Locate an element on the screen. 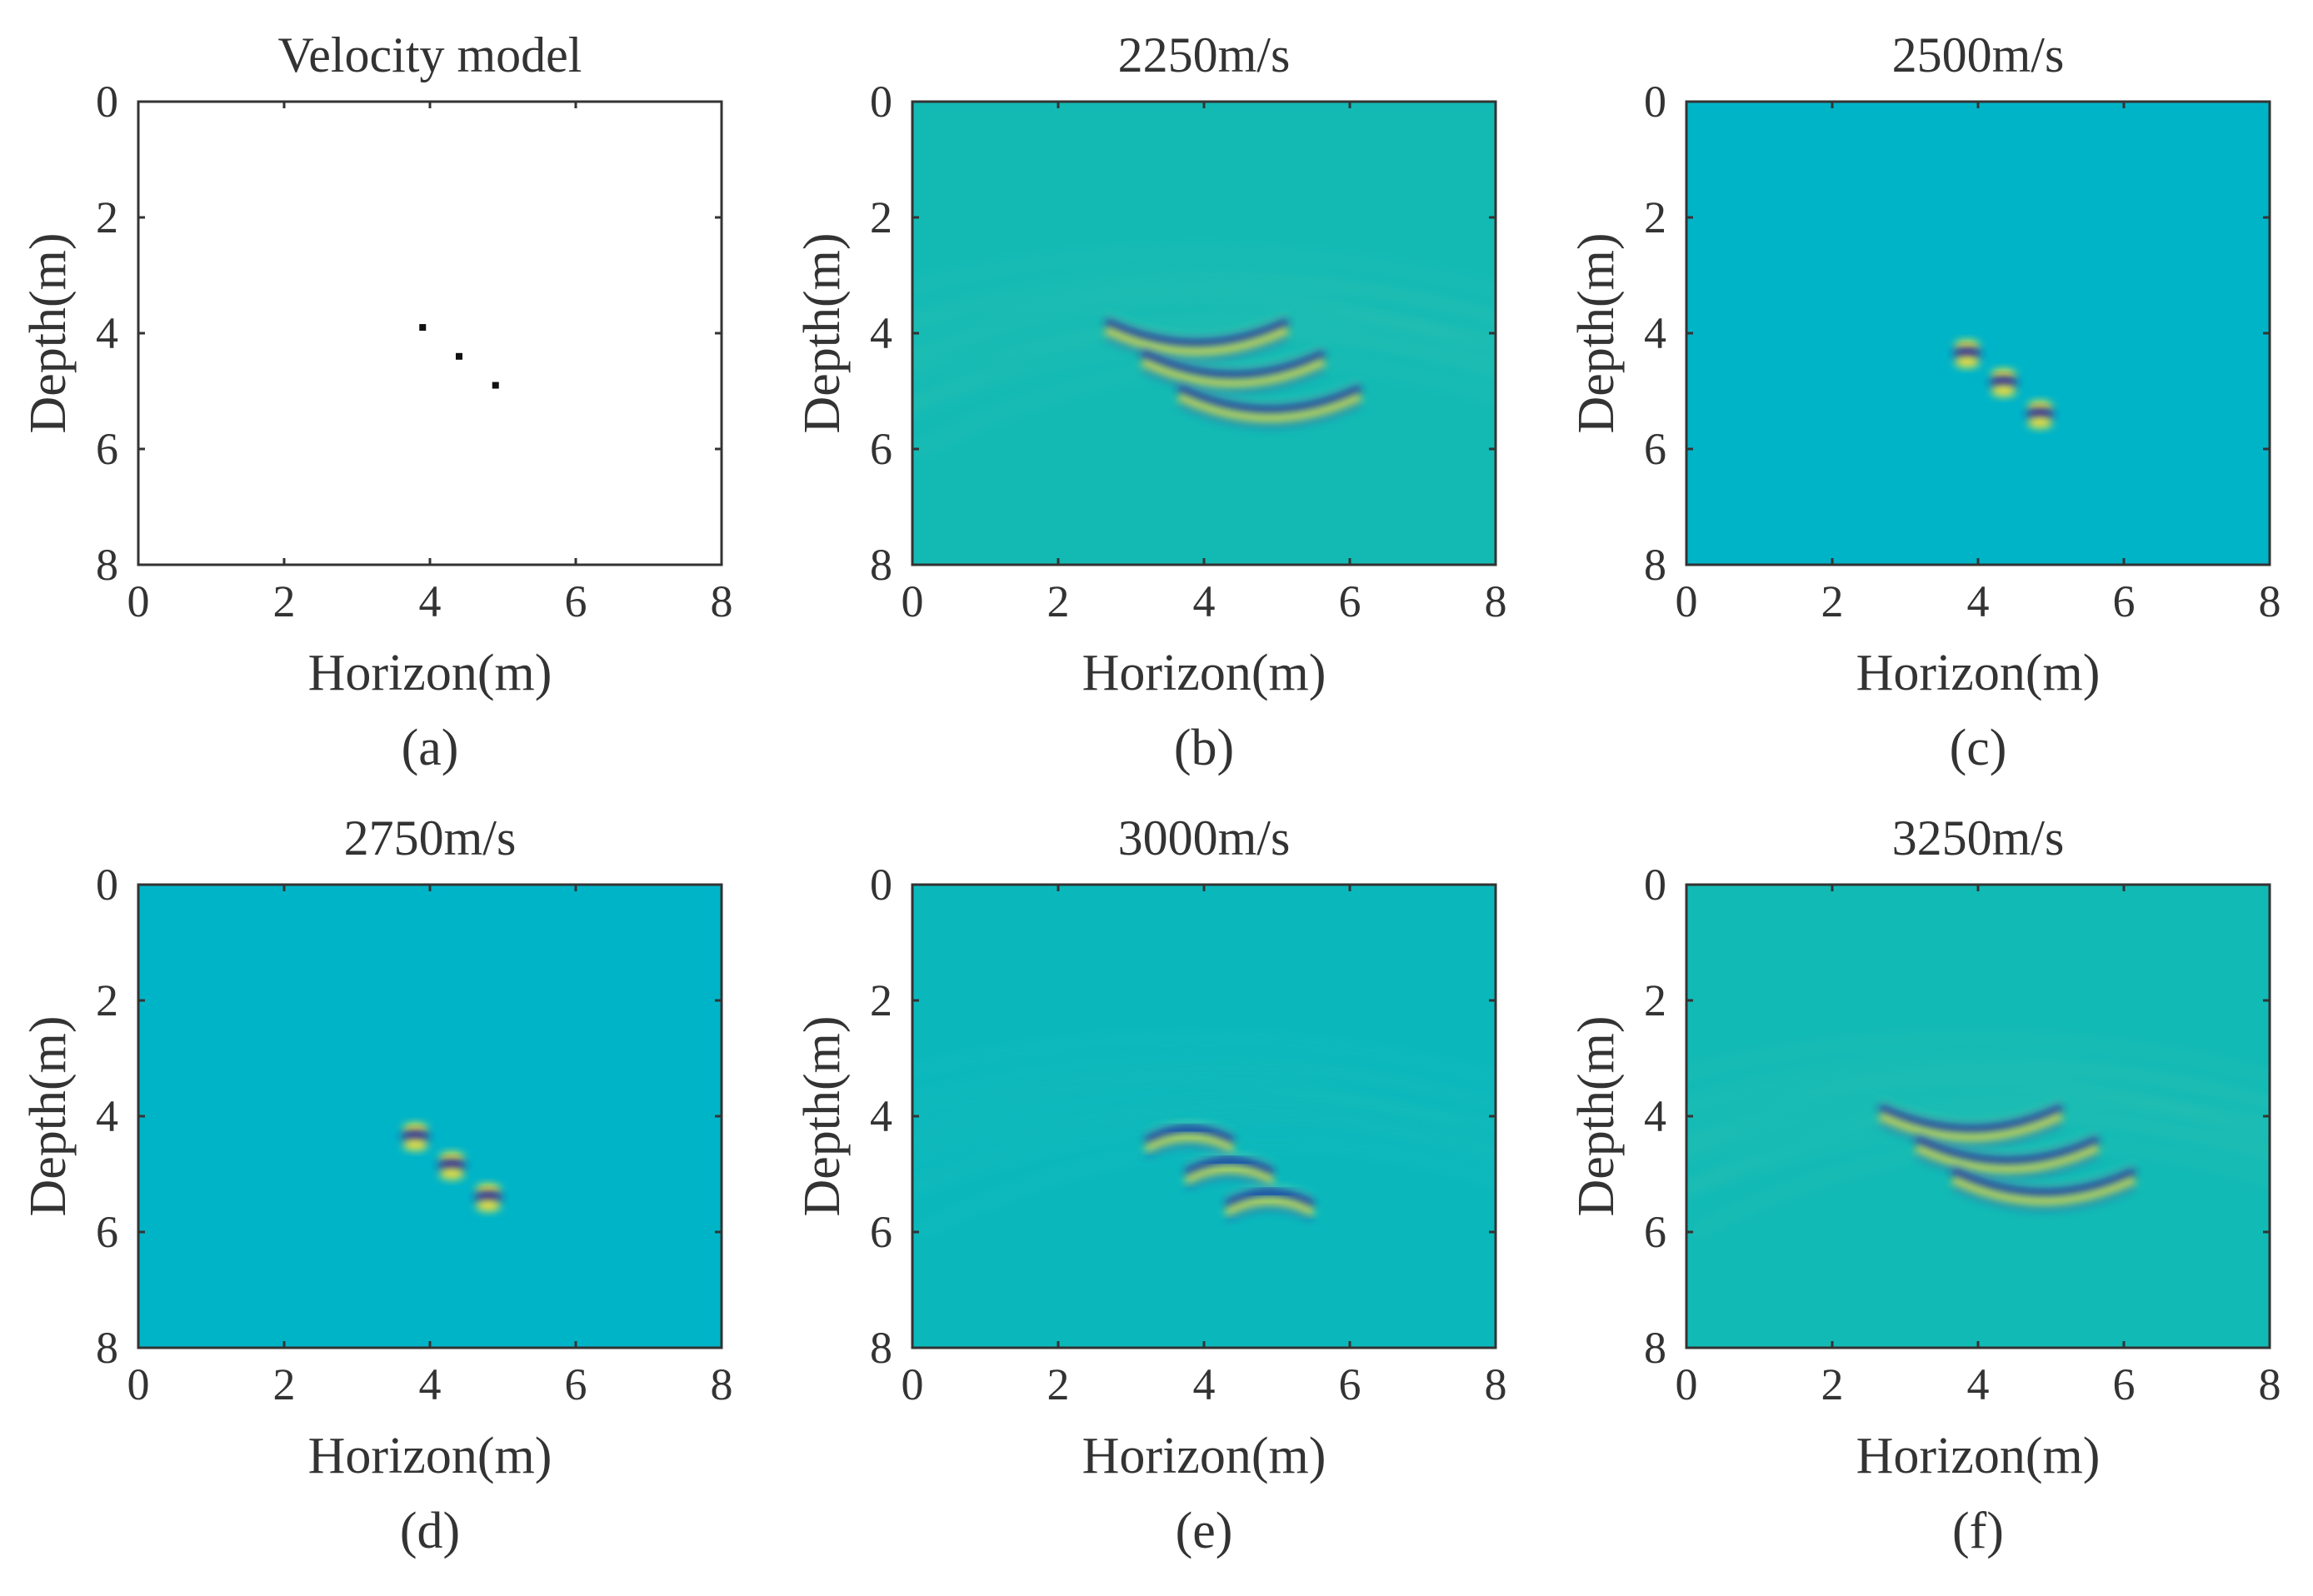  plot-content-f is located at coordinates (1978, 1135).